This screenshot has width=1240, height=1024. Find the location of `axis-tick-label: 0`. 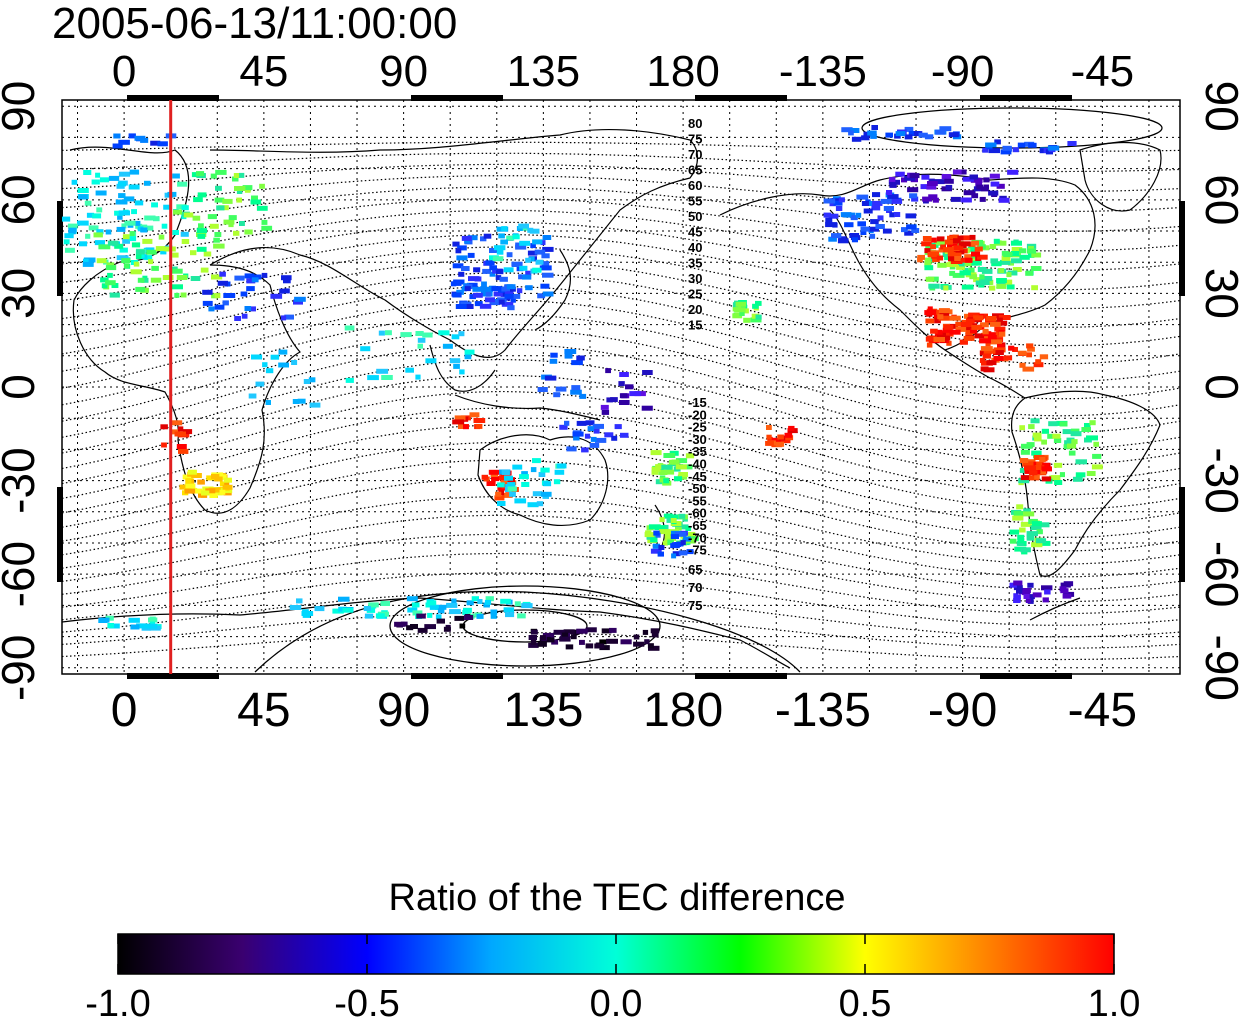

axis-tick-label: 0 is located at coordinates (124, 71).